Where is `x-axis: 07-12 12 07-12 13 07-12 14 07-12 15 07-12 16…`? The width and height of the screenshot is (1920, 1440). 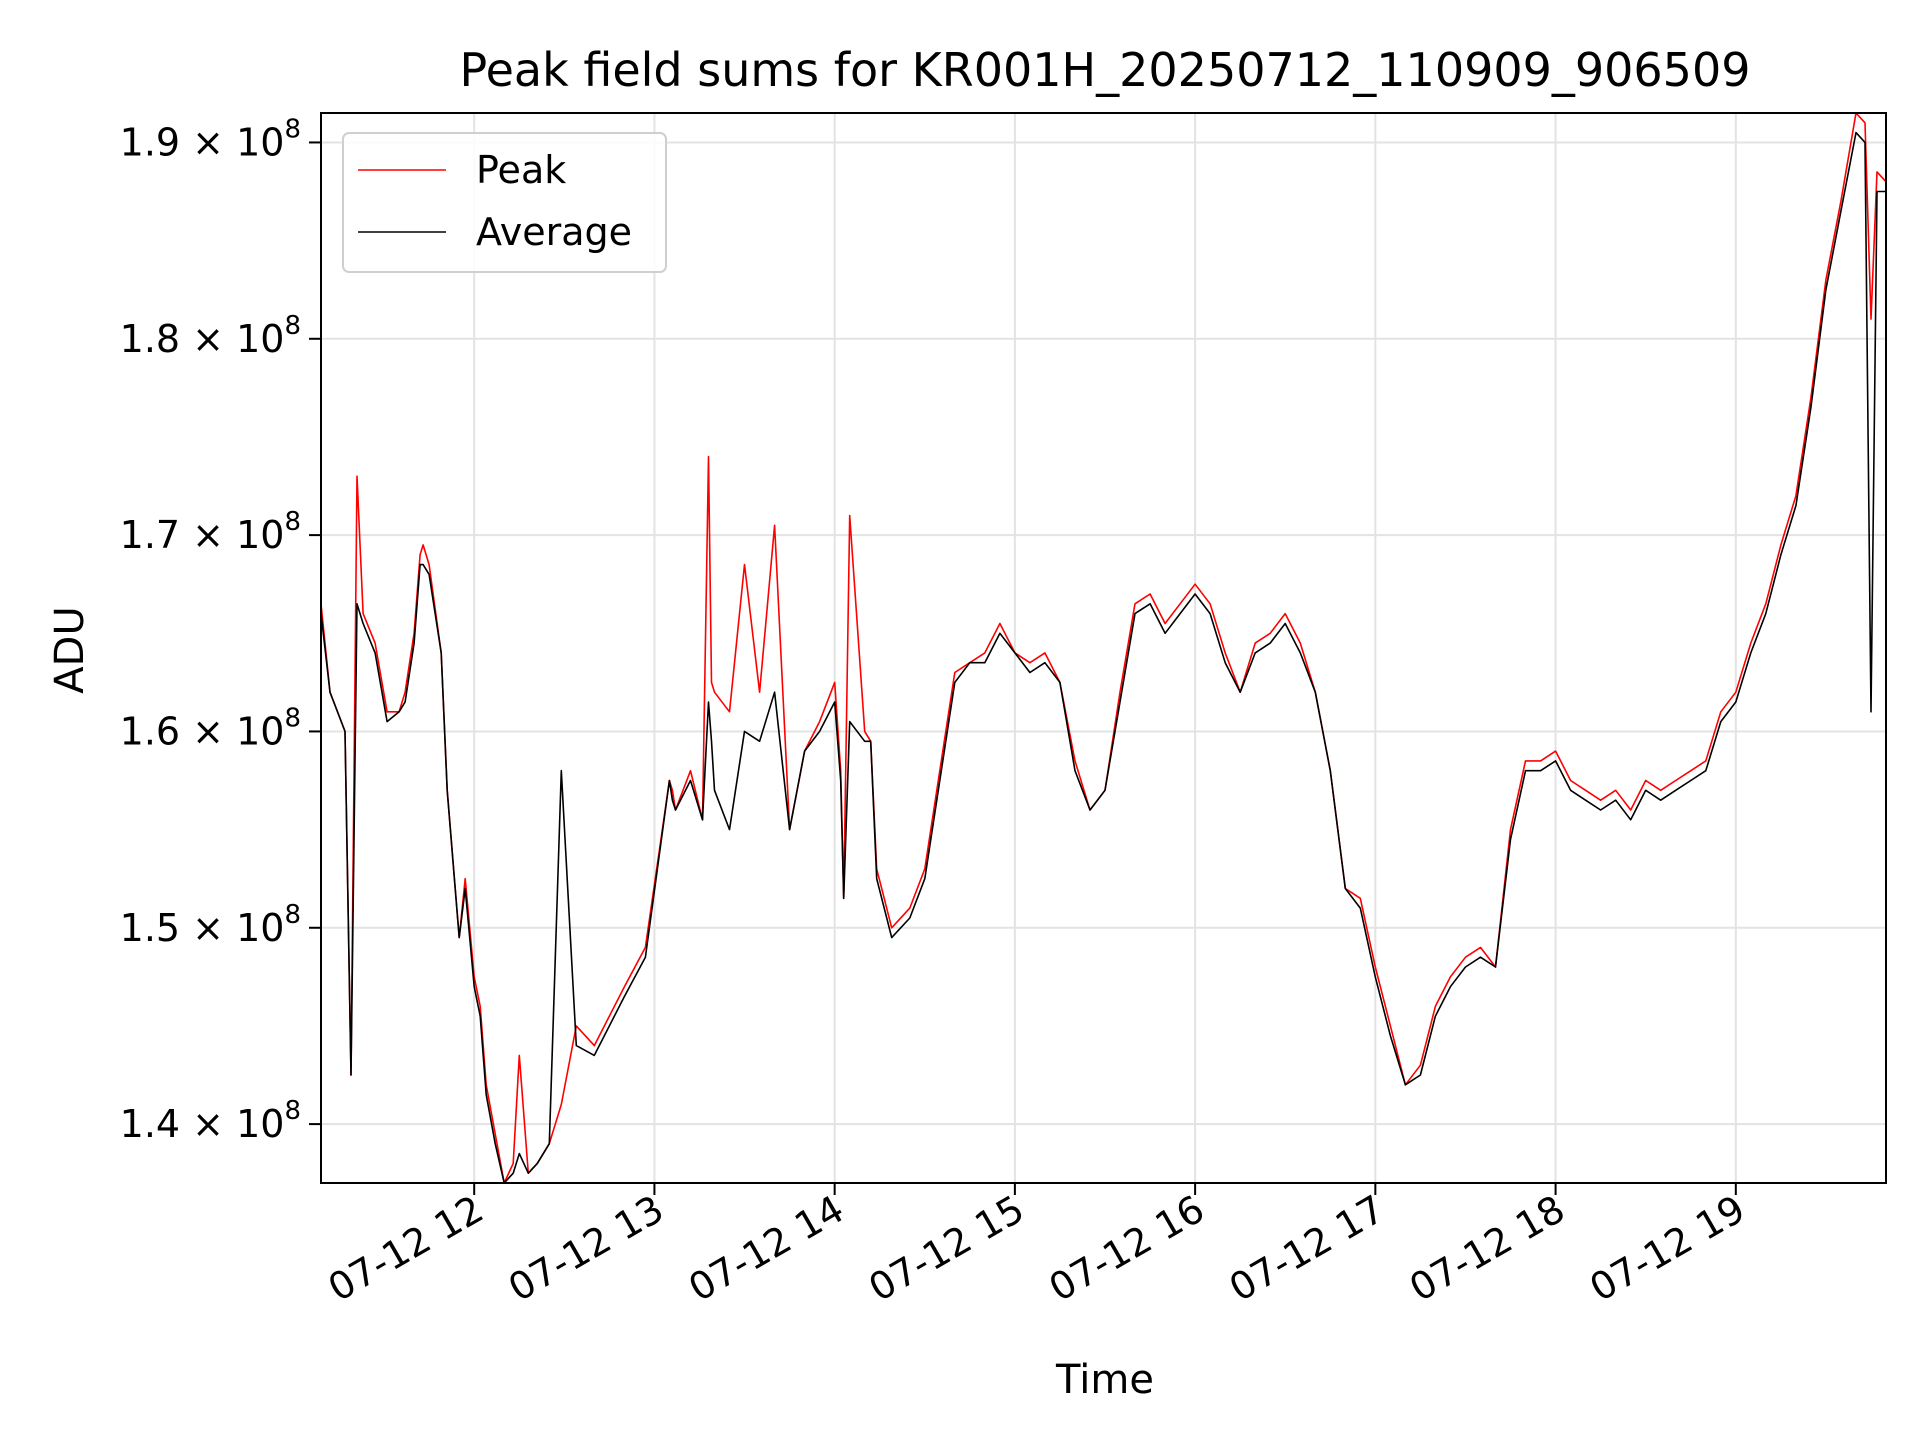
x-axis: 07-12 12 07-12 13 07-12 14 07-12 15 07-12 16… is located at coordinates (1036, 1247).